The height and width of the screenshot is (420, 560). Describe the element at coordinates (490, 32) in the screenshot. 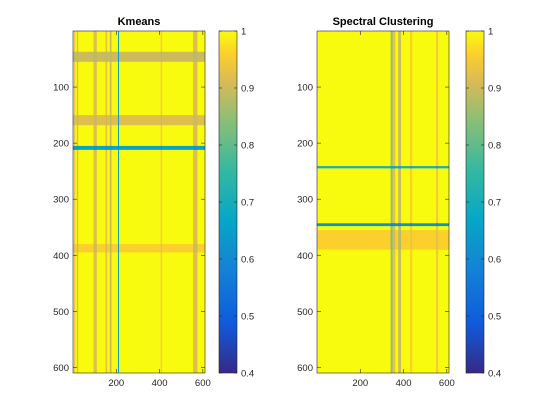

I see `colorbar-tick-label: 1` at that location.